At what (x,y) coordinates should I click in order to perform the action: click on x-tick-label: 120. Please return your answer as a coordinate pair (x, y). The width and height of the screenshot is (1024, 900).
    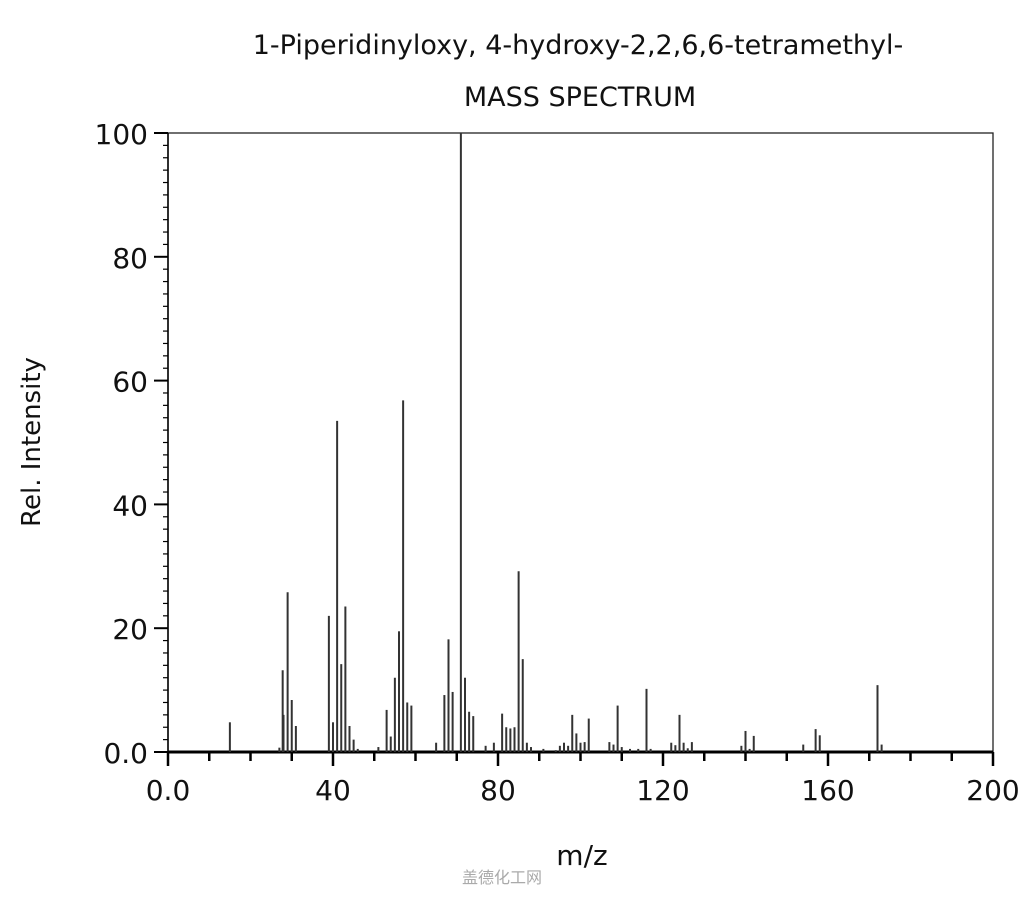
    Looking at the image, I should click on (662, 790).